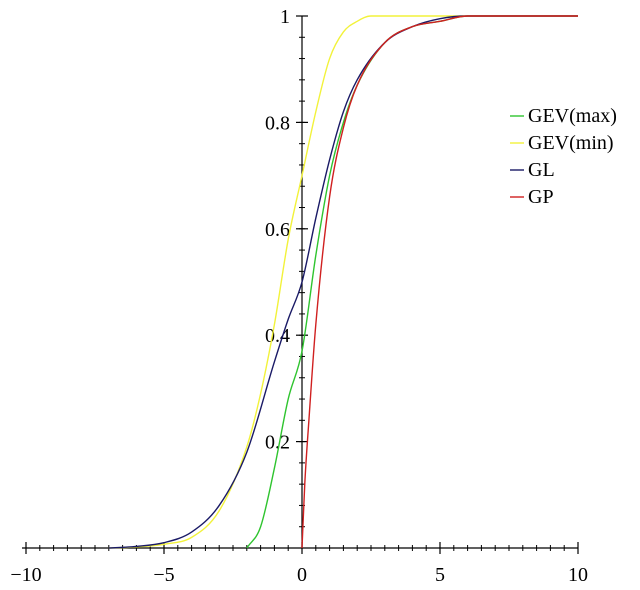 This screenshot has height=590, width=640. I want to click on y-tick-label: 0.4, so click(277, 336).